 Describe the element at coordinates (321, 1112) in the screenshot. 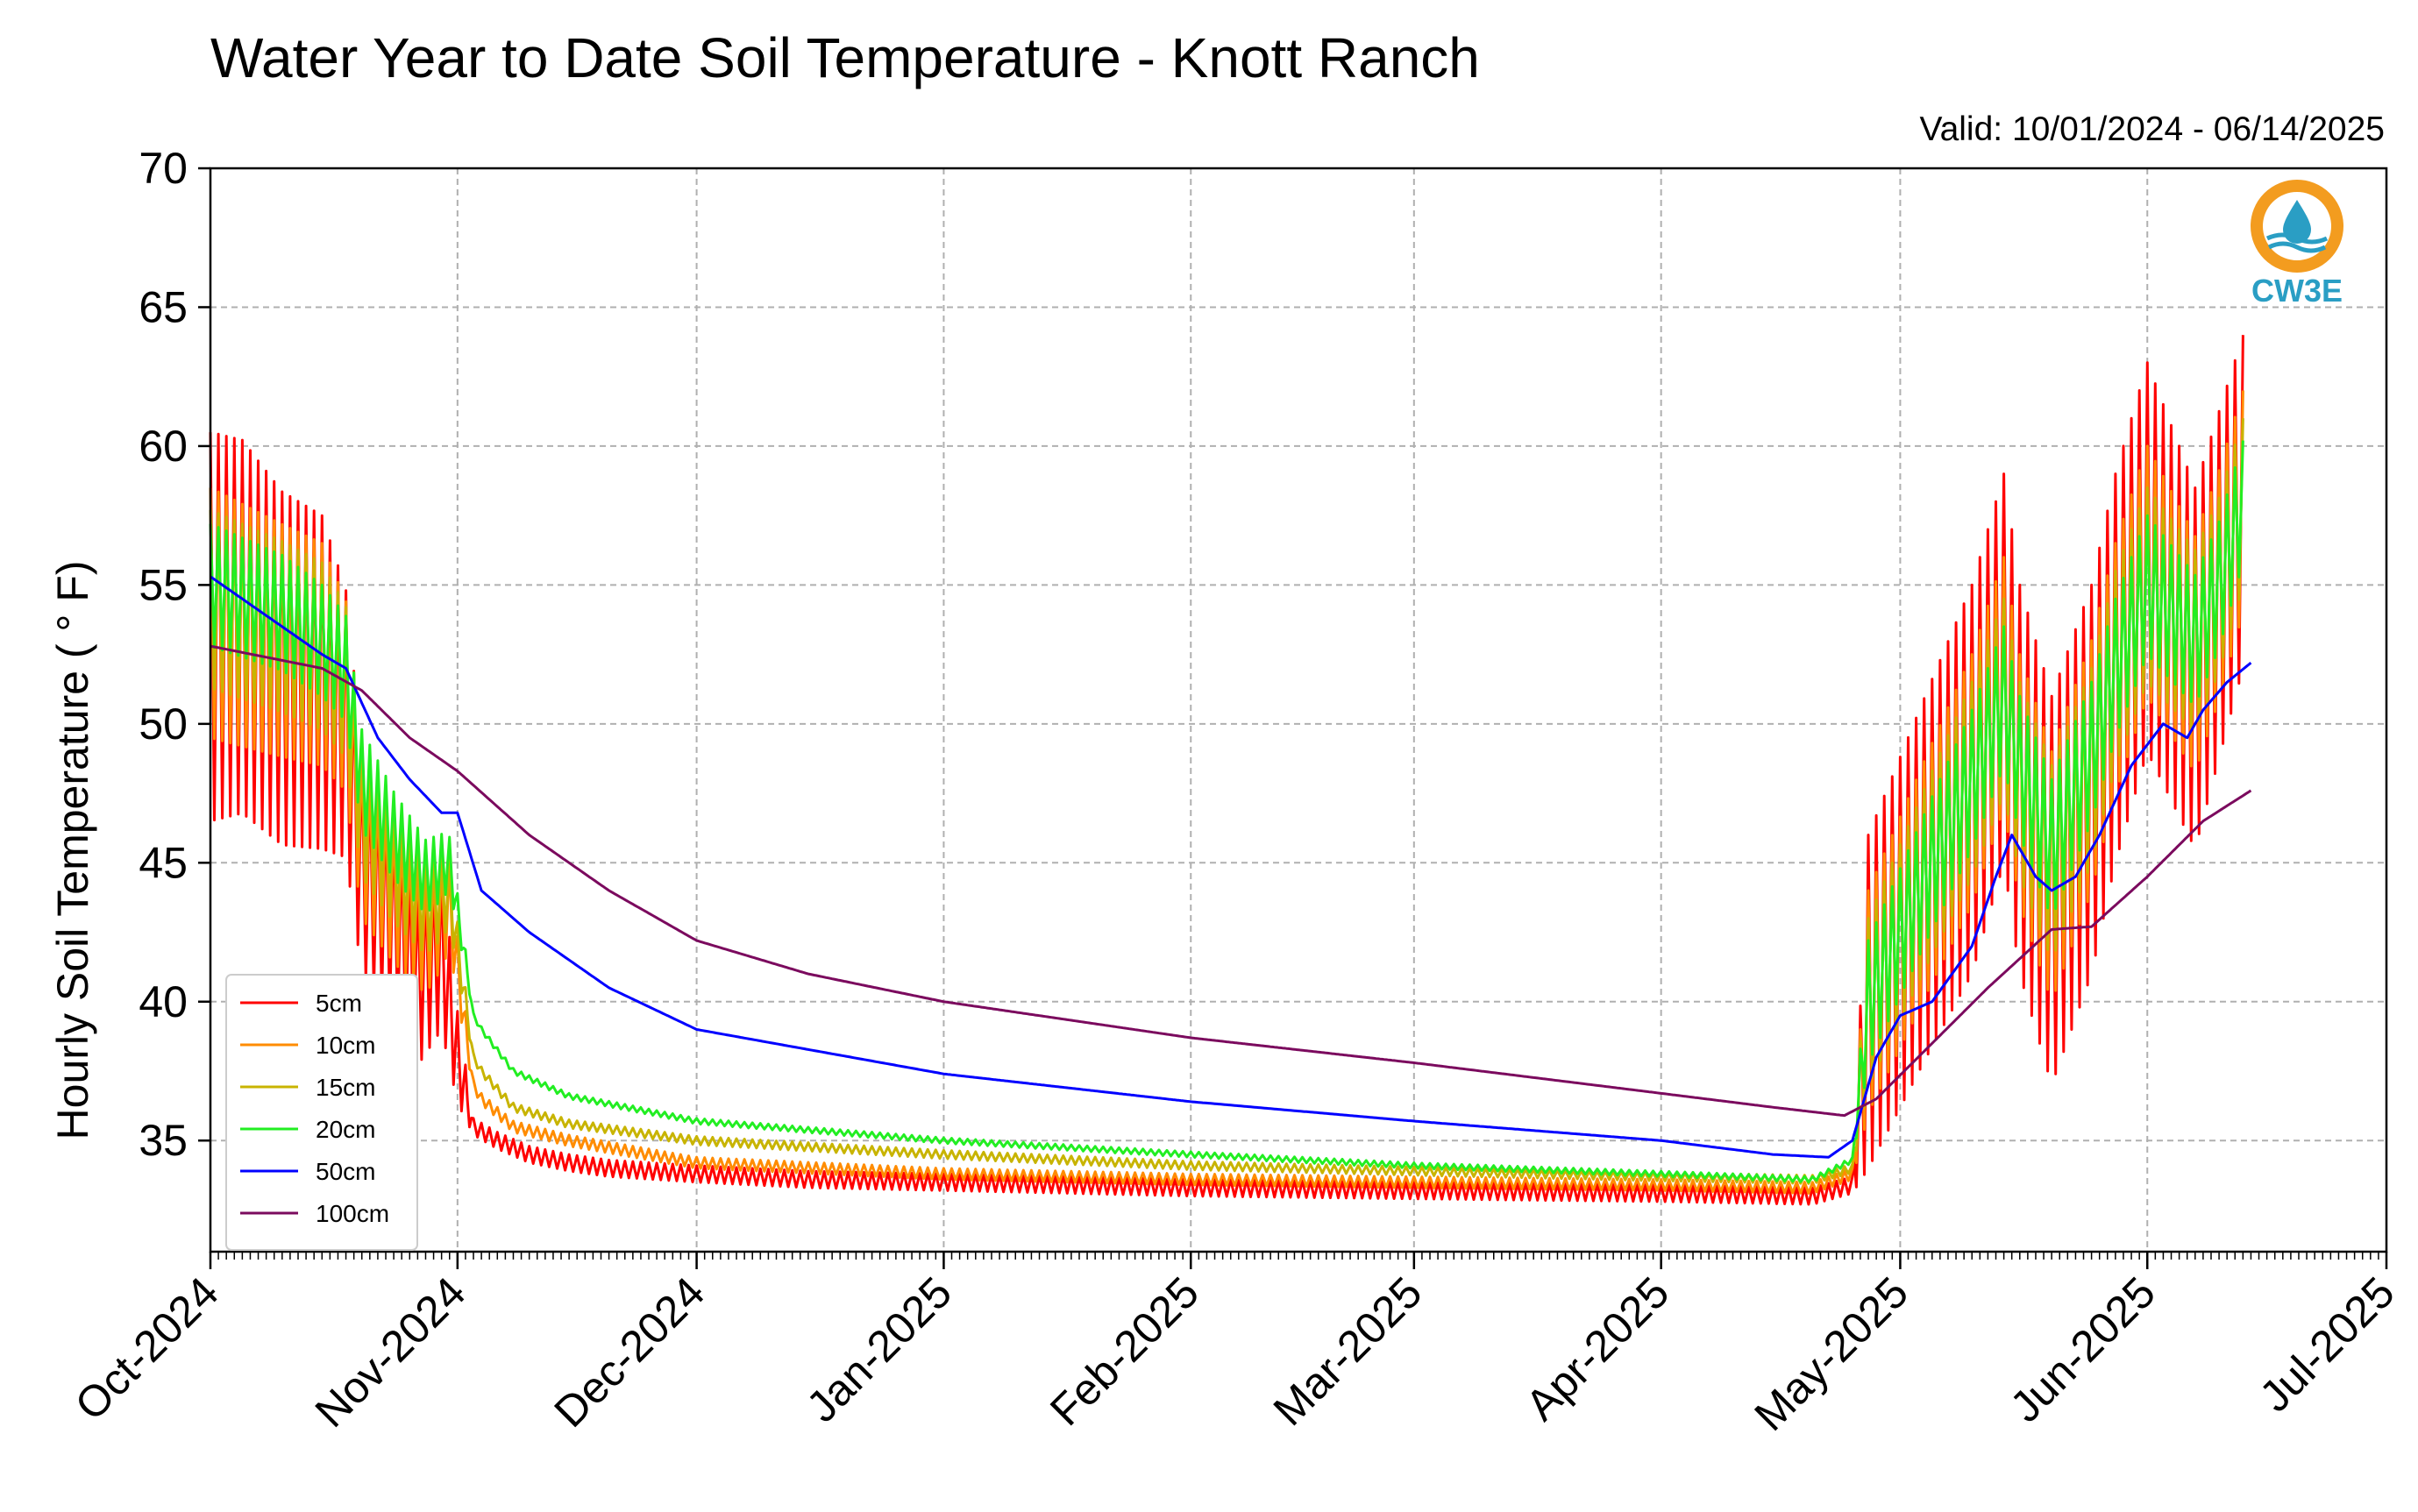

I see `legend: 5cm 10cm 15cm 20cm 50cm 100cm` at that location.